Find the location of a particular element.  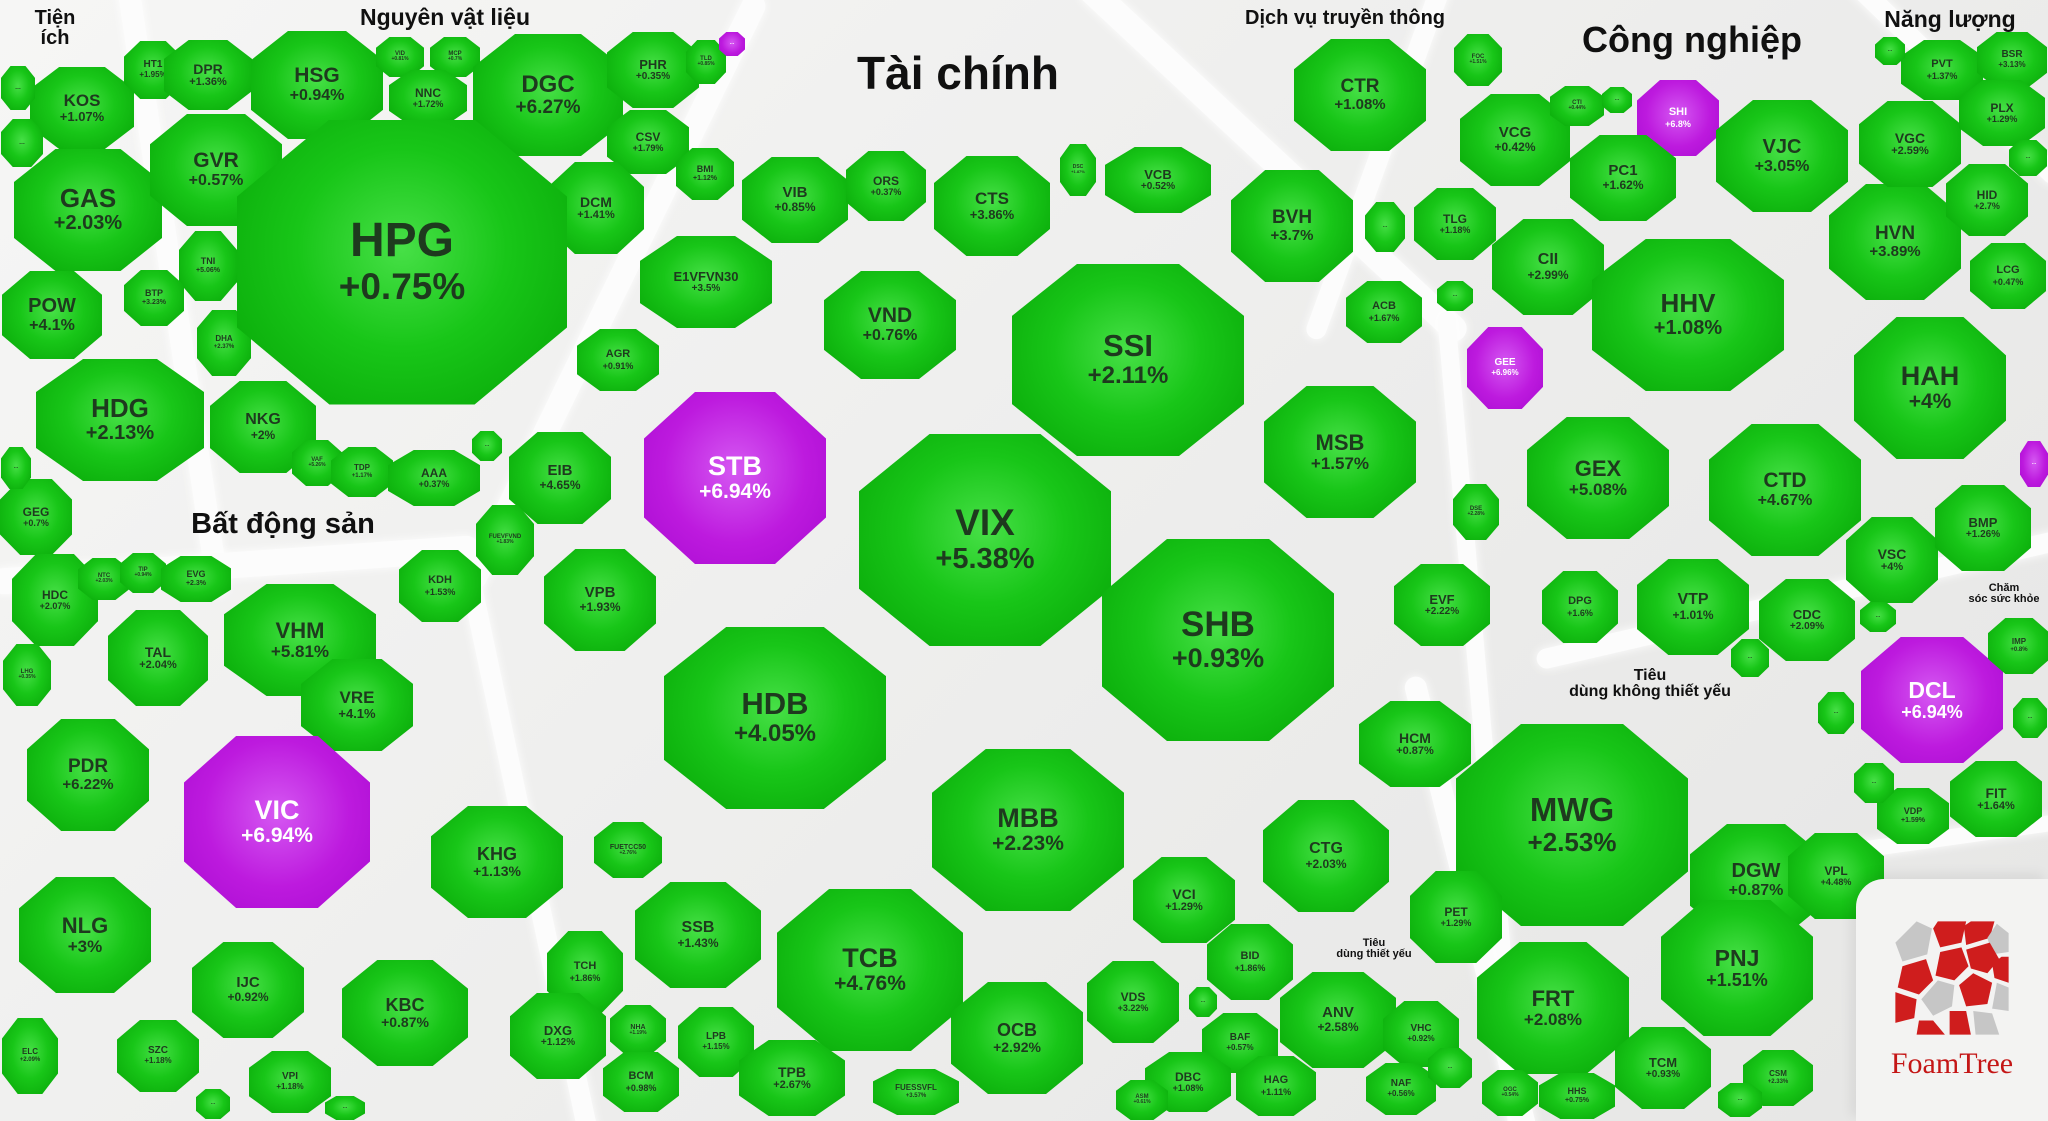

cell-VIB: VIB +0.85% is located at coordinates (795, 200).